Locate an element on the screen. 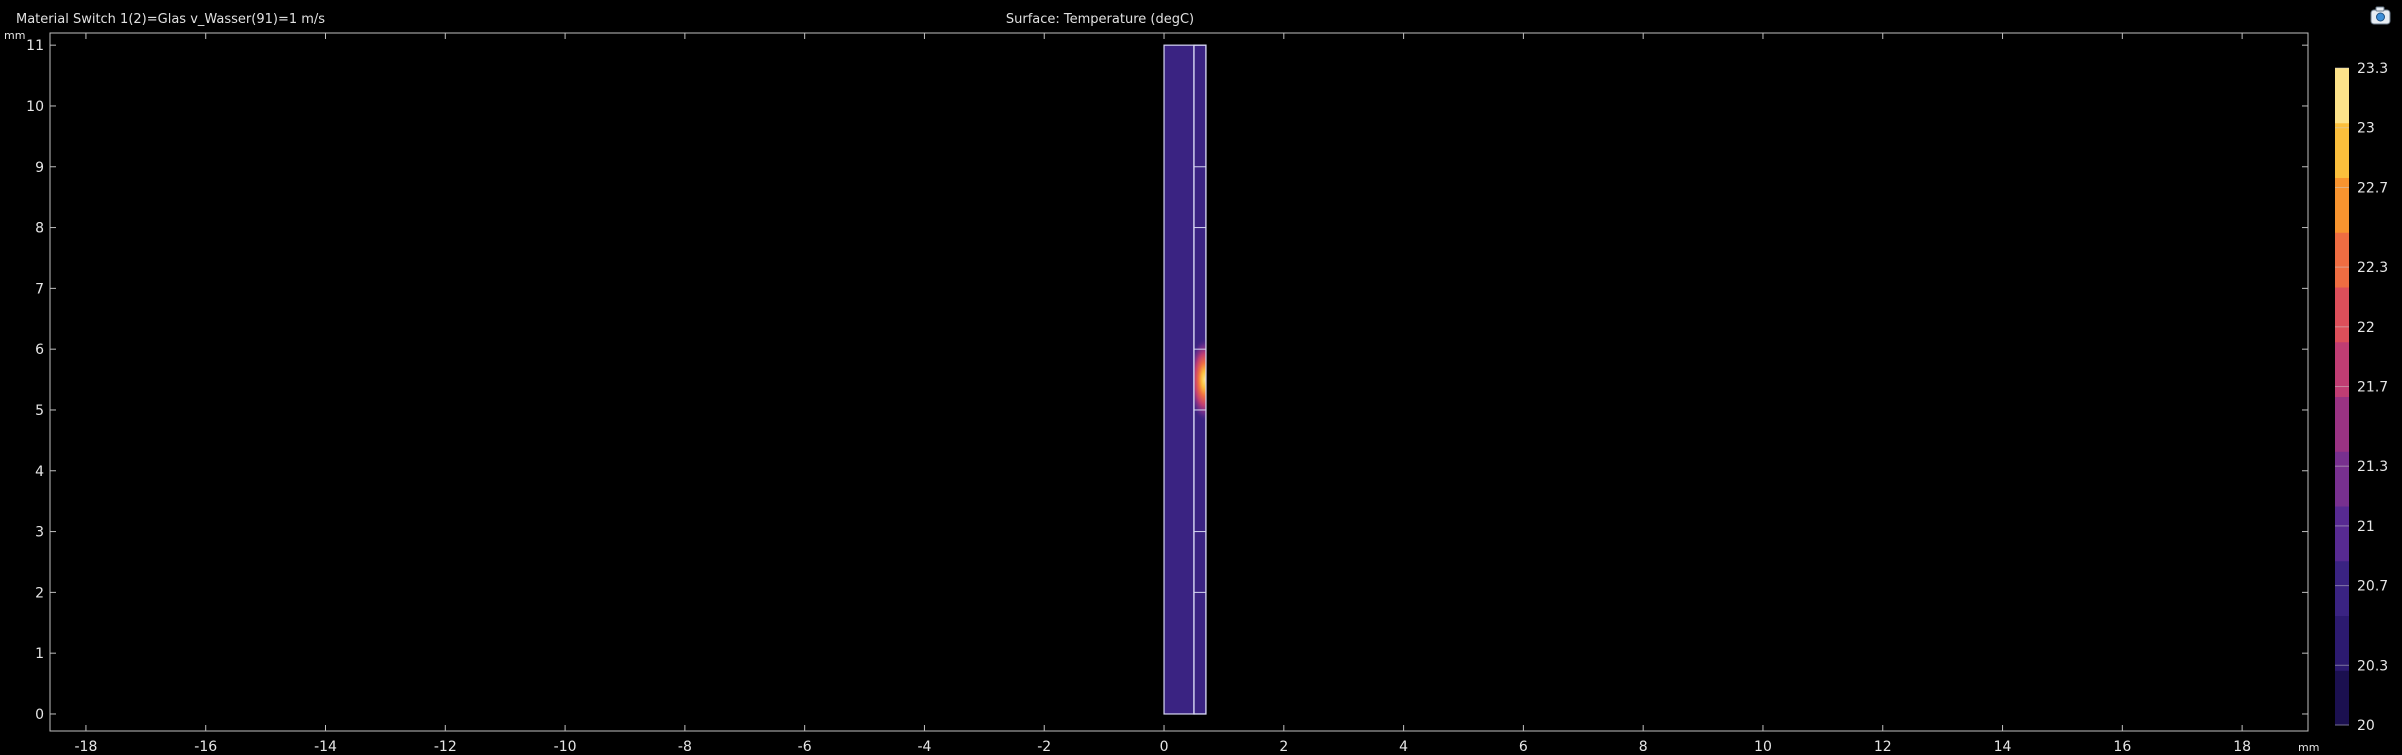 Image resolution: width=2402 pixels, height=755 pixels. colorbar-tick-label: 21.7 is located at coordinates (2372, 388).